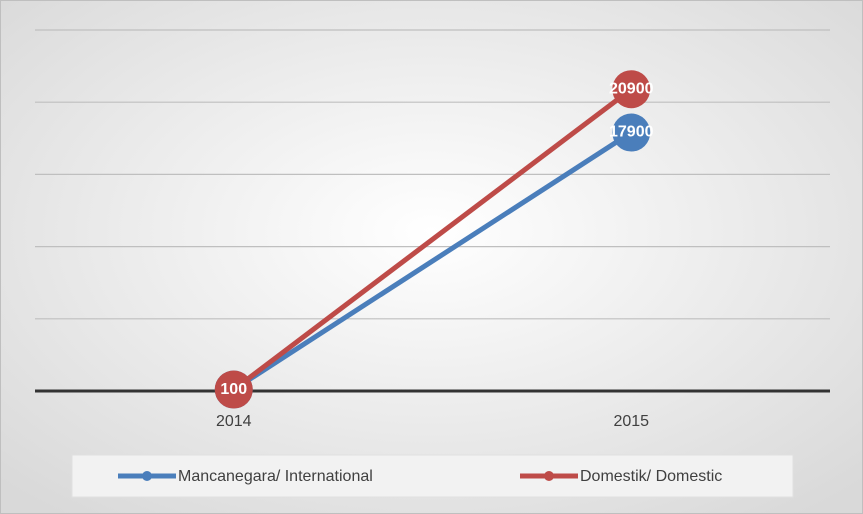 This screenshot has width=863, height=514. Describe the element at coordinates (651, 476) in the screenshot. I see `legend-label: Domestik/ Domestic` at that location.